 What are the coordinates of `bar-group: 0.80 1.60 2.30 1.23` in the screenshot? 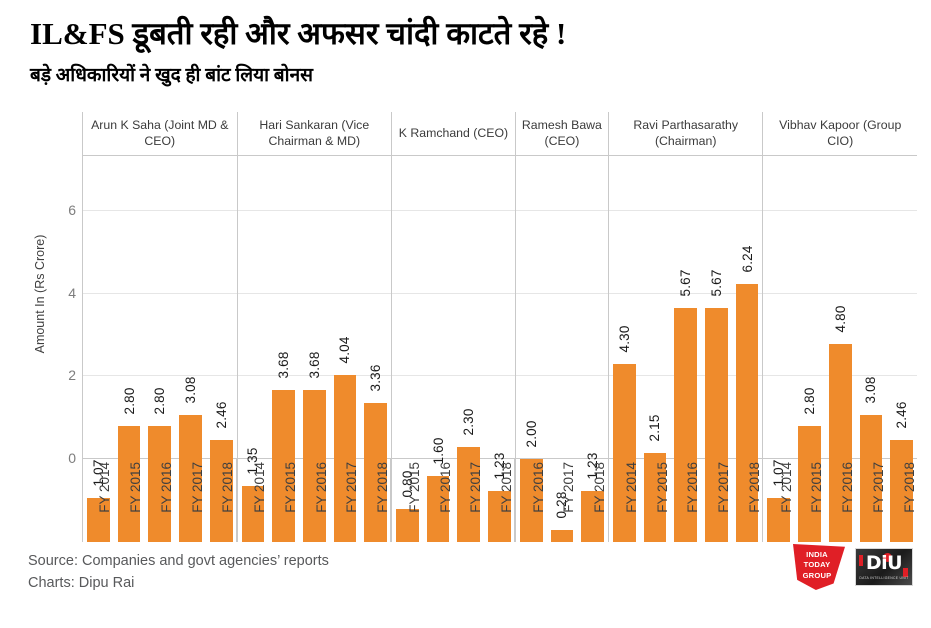 It's located at (453, 349).